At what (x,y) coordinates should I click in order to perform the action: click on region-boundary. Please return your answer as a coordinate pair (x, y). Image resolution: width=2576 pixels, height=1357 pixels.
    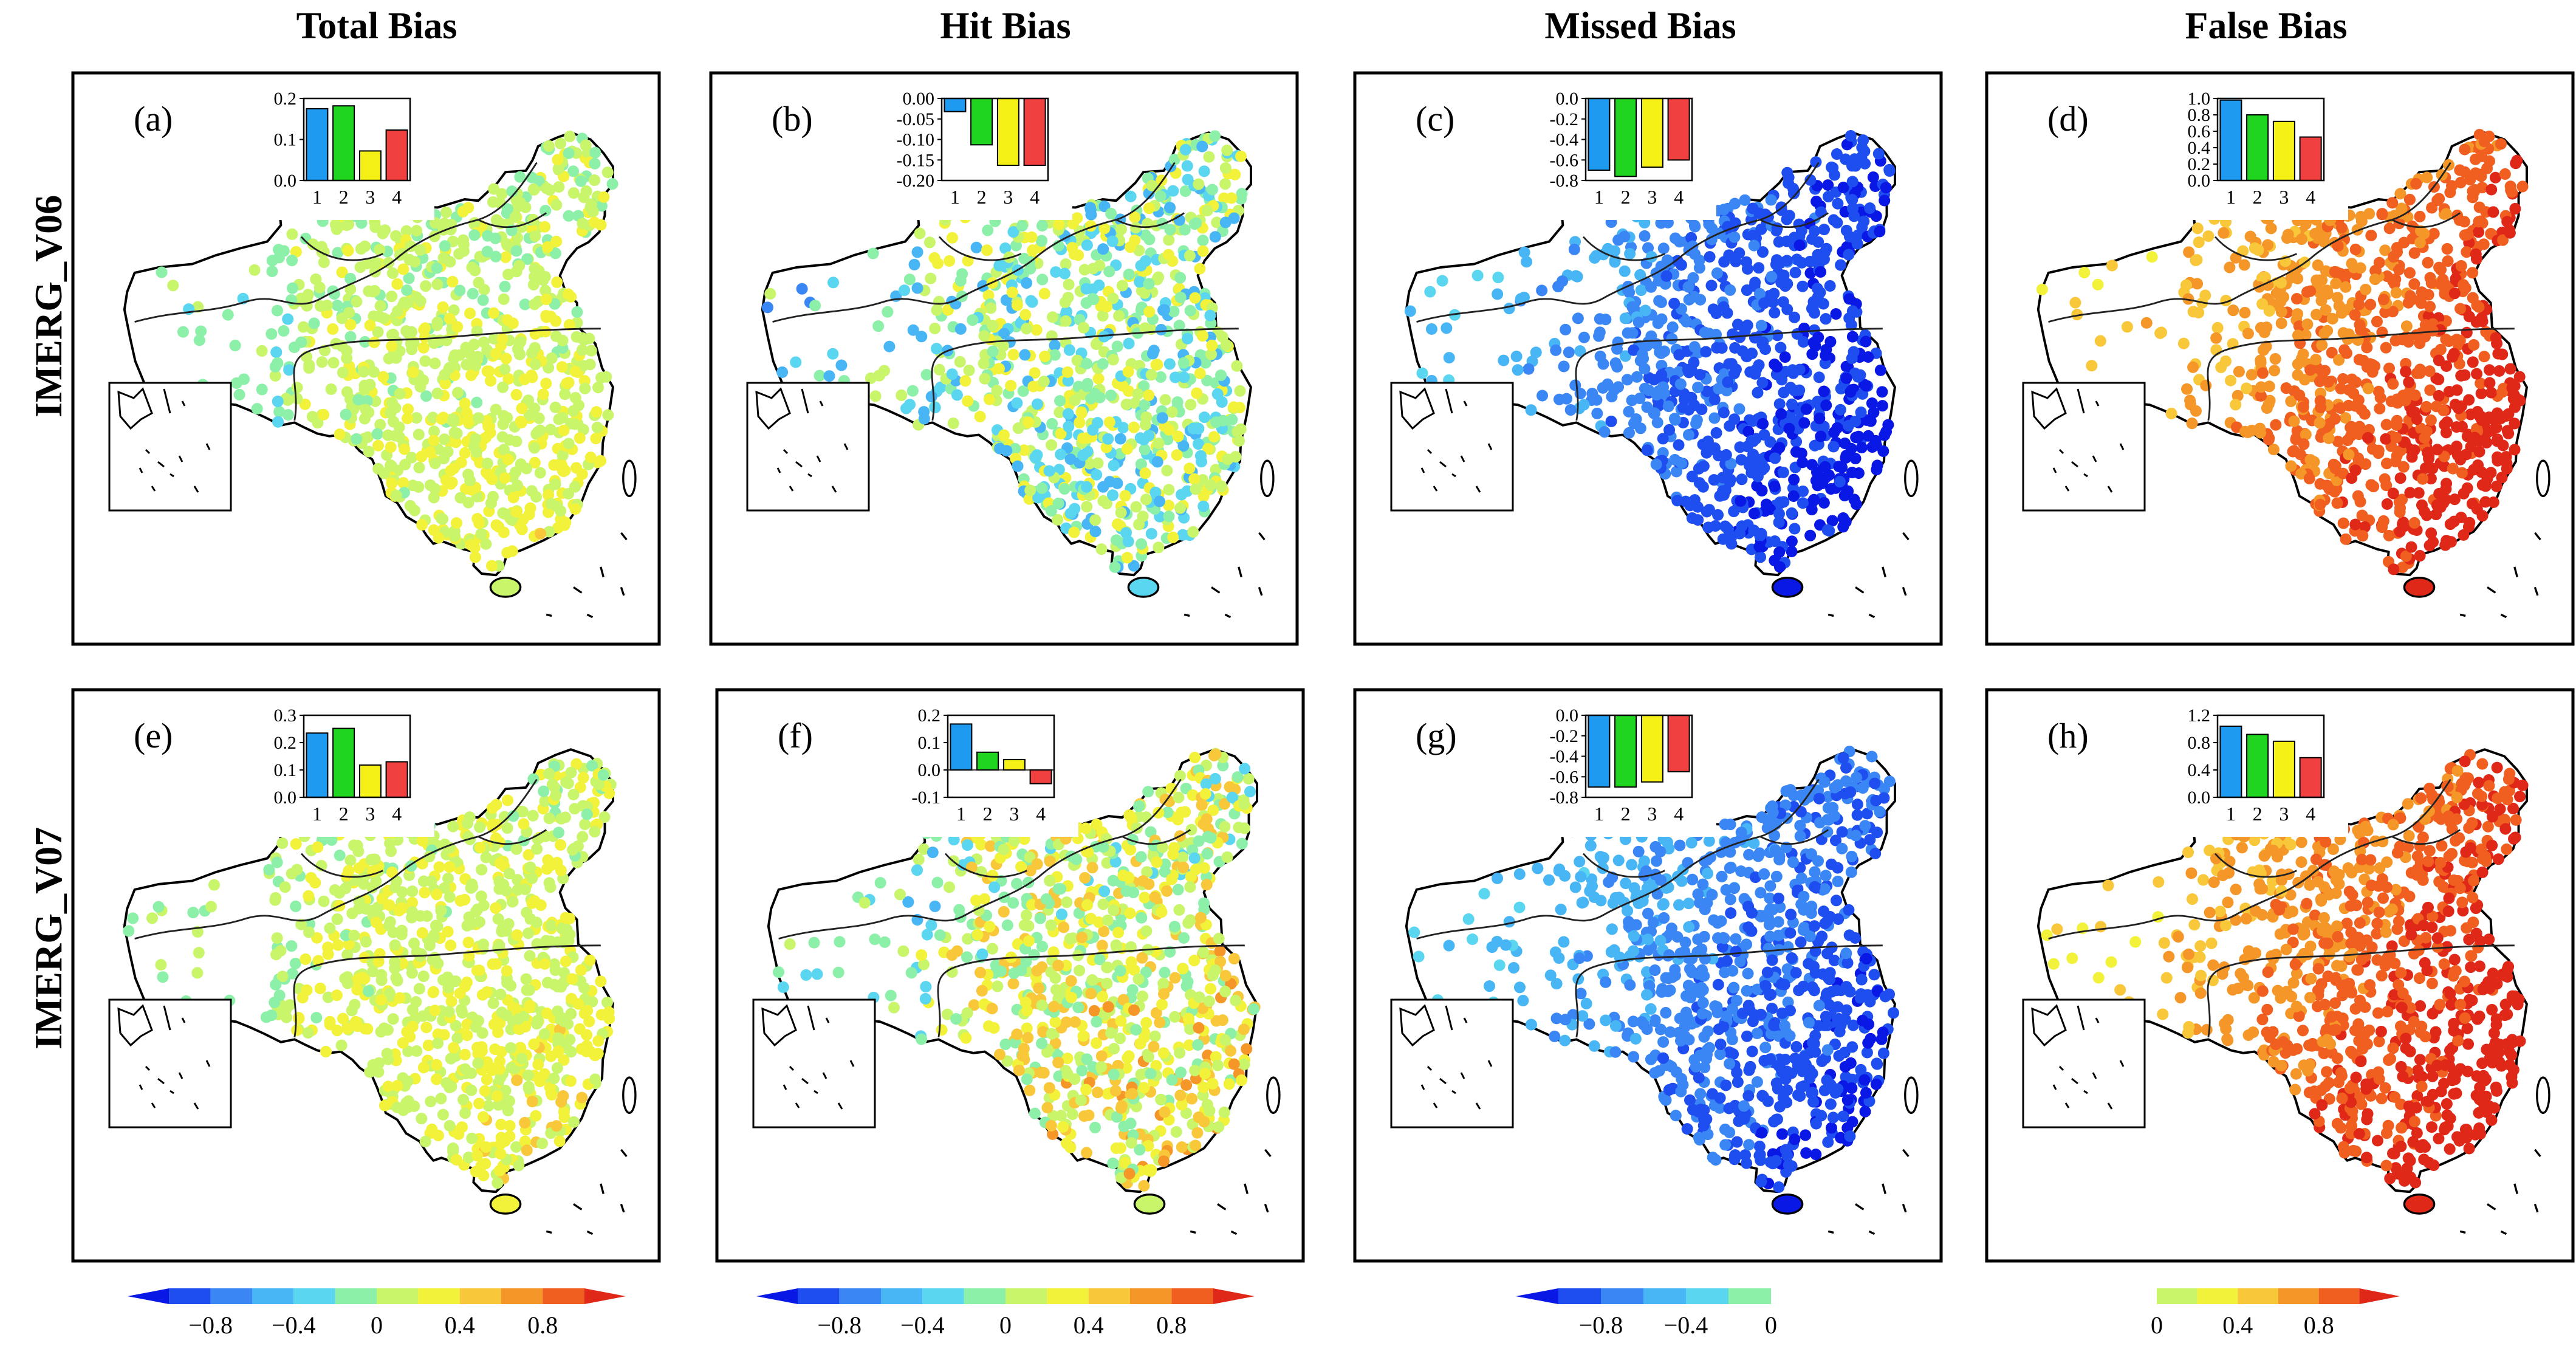
    Looking at the image, I should click on (512, 220).